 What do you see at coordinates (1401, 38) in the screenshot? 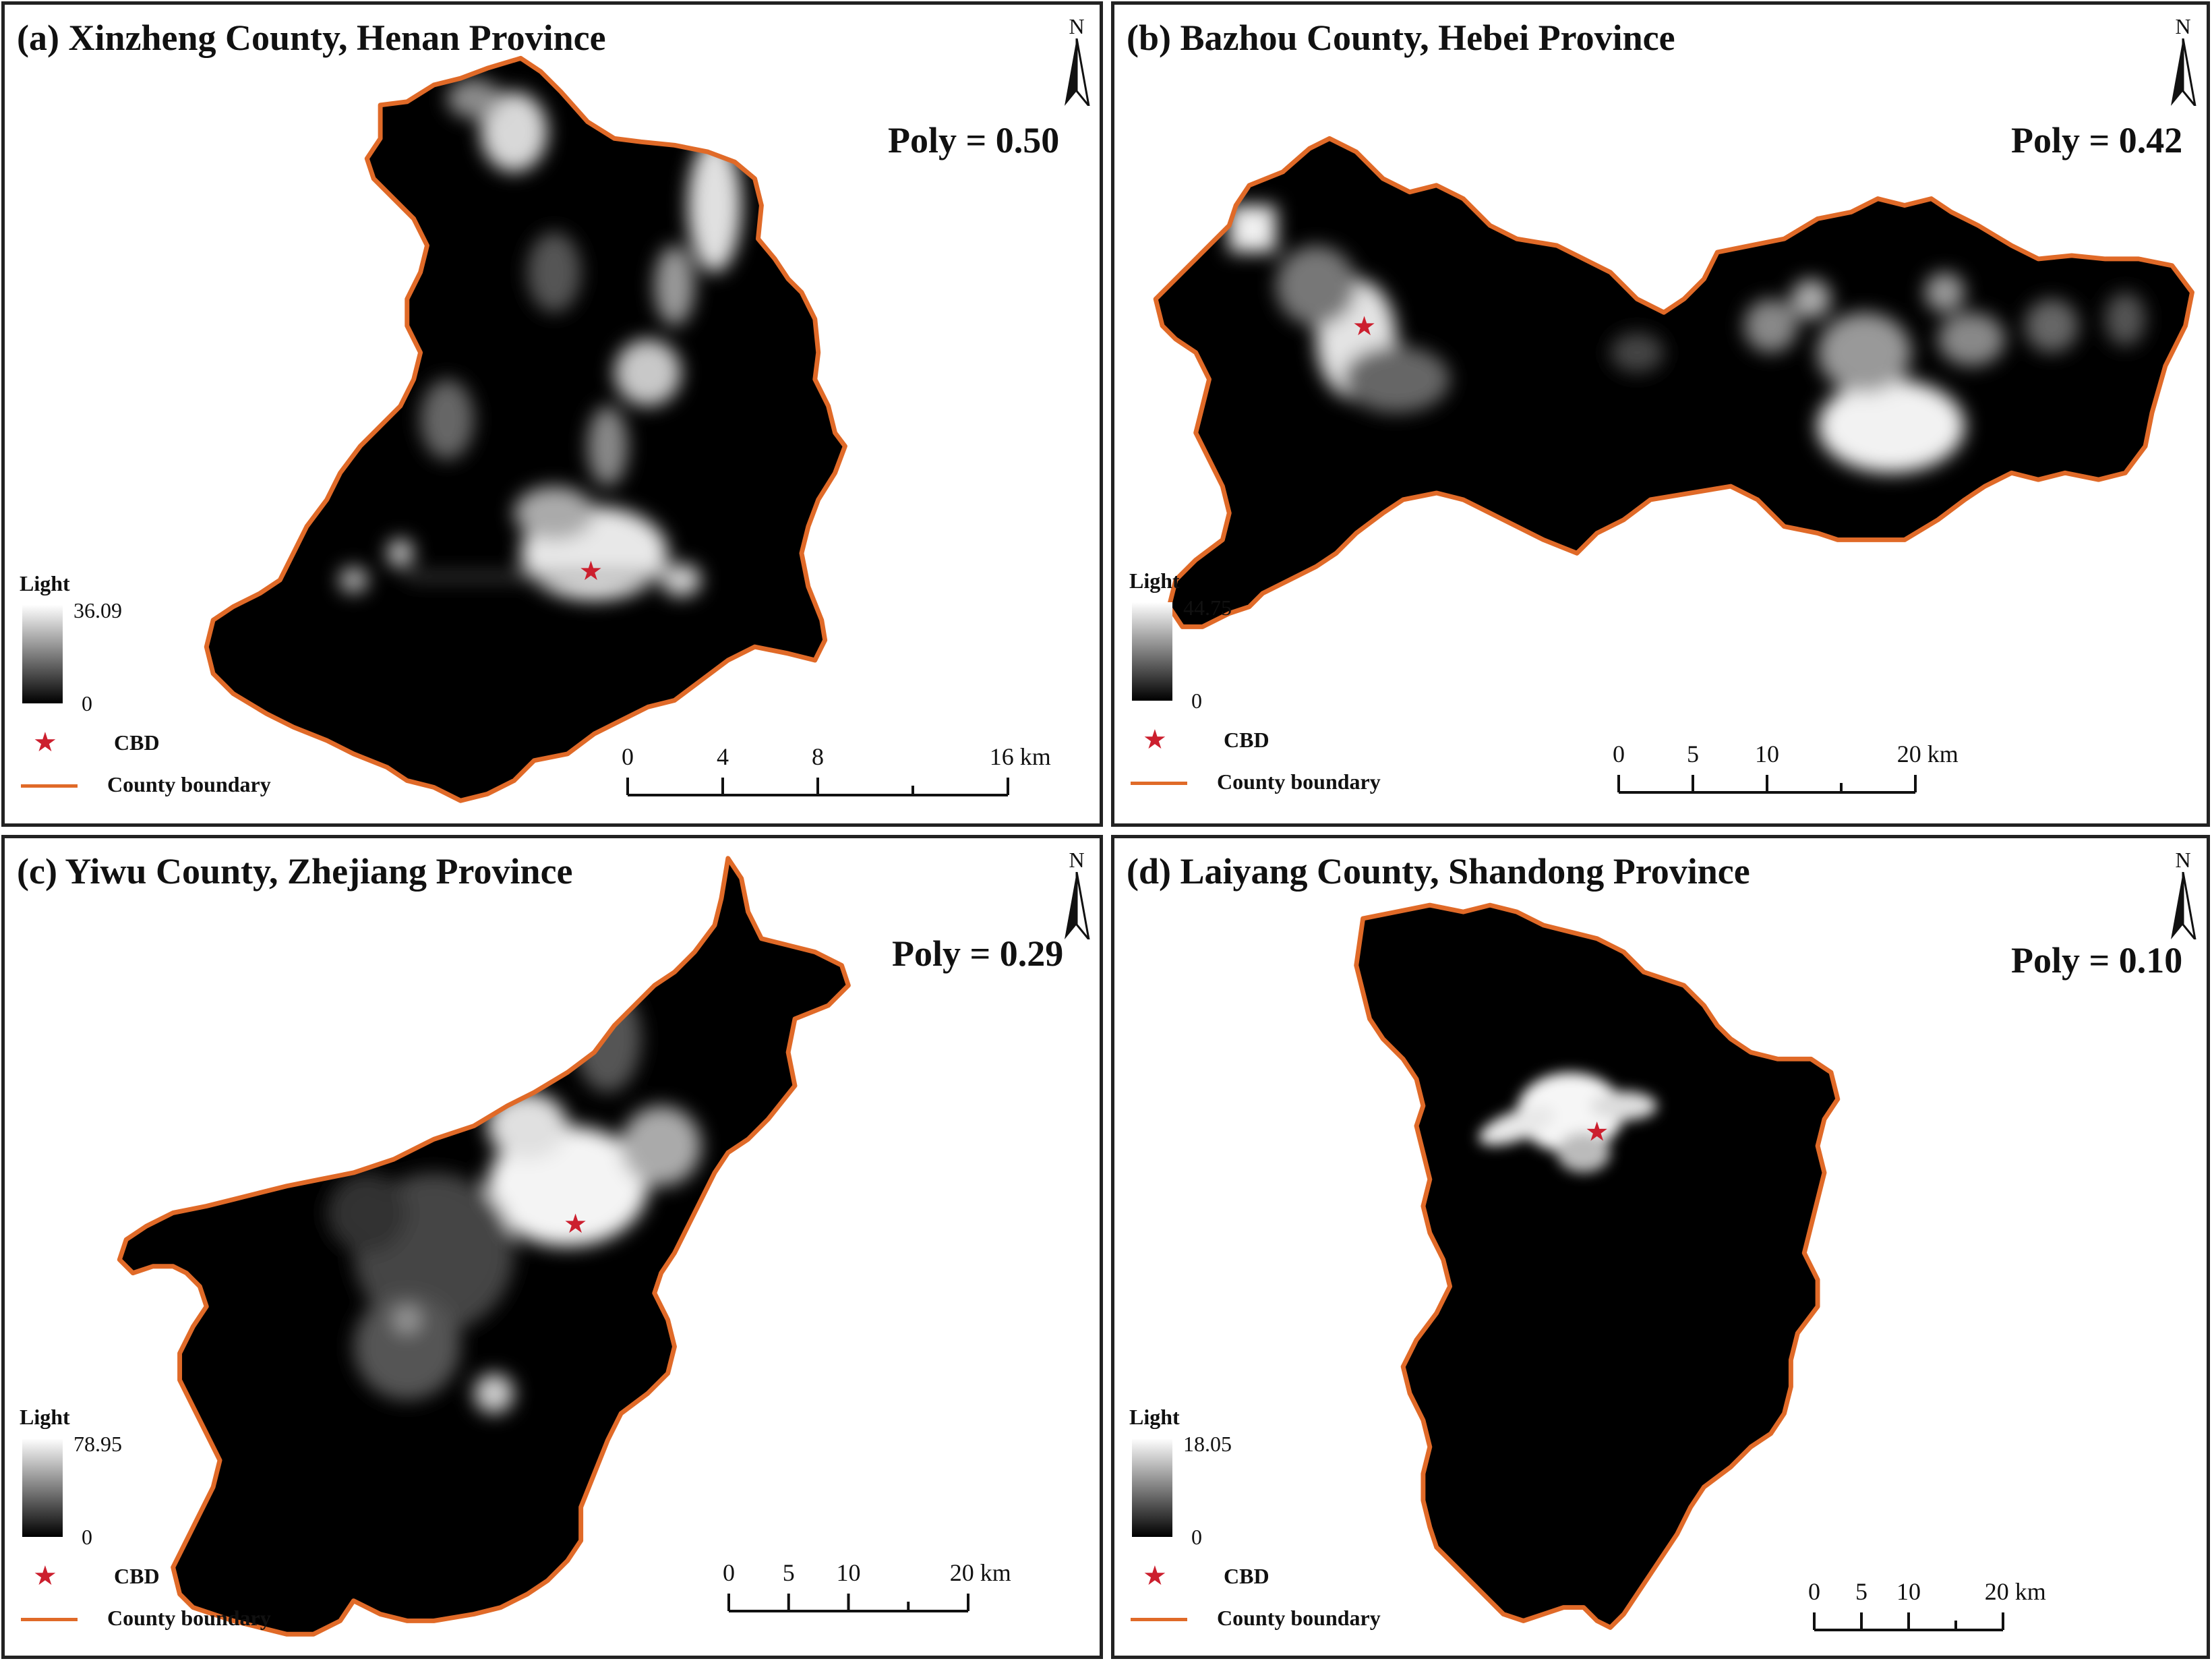
I see `panel-title: (b) Bazhou County, Hebei Province` at bounding box center [1401, 38].